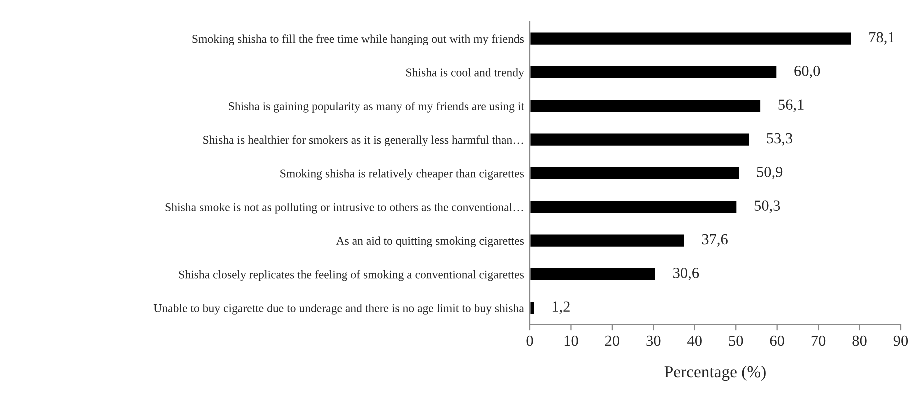 This screenshot has width=912, height=403. What do you see at coordinates (882, 38) in the screenshot?
I see `data-label: 78,1` at bounding box center [882, 38].